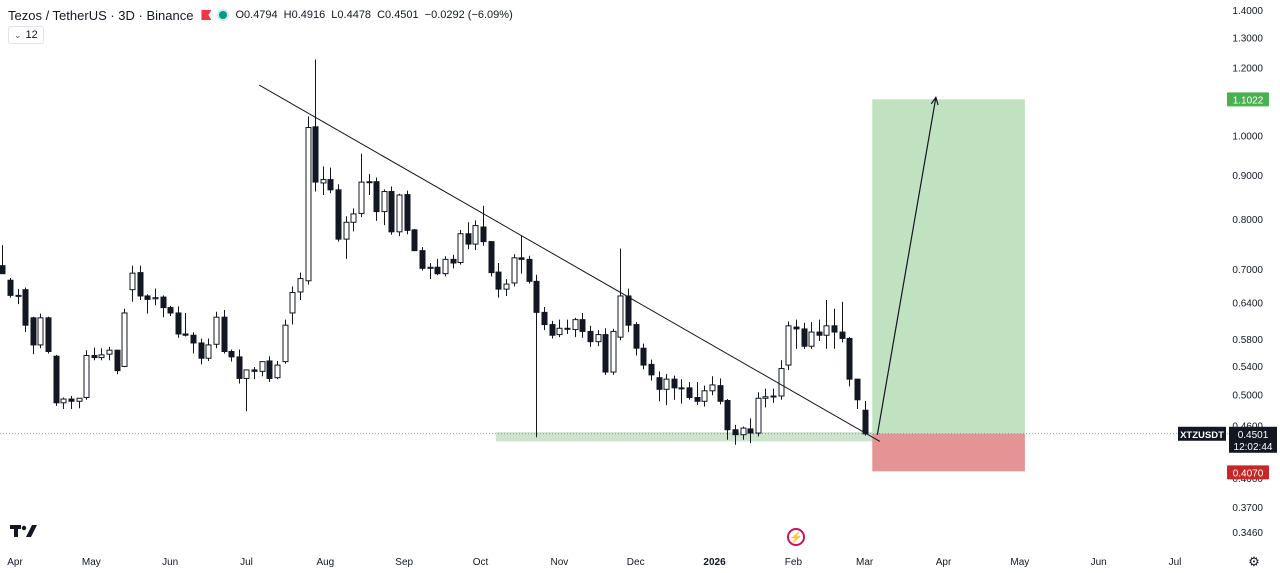 The width and height of the screenshot is (1280, 573). Describe the element at coordinates (1247, 303) in the screenshot. I see `y-tick-label: 0.6400` at that location.